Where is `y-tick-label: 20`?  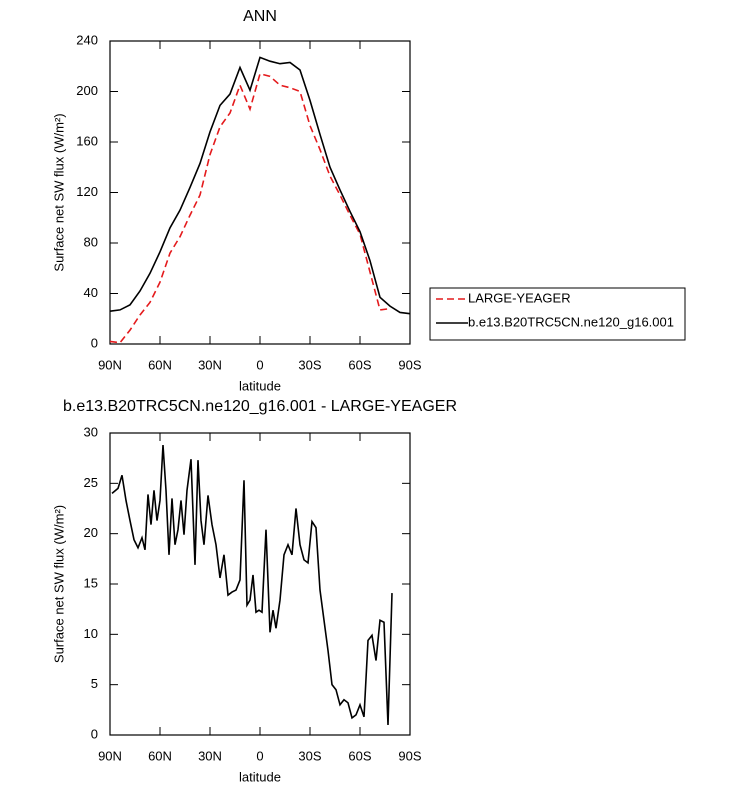
y-tick-label: 20 is located at coordinates (91, 532).